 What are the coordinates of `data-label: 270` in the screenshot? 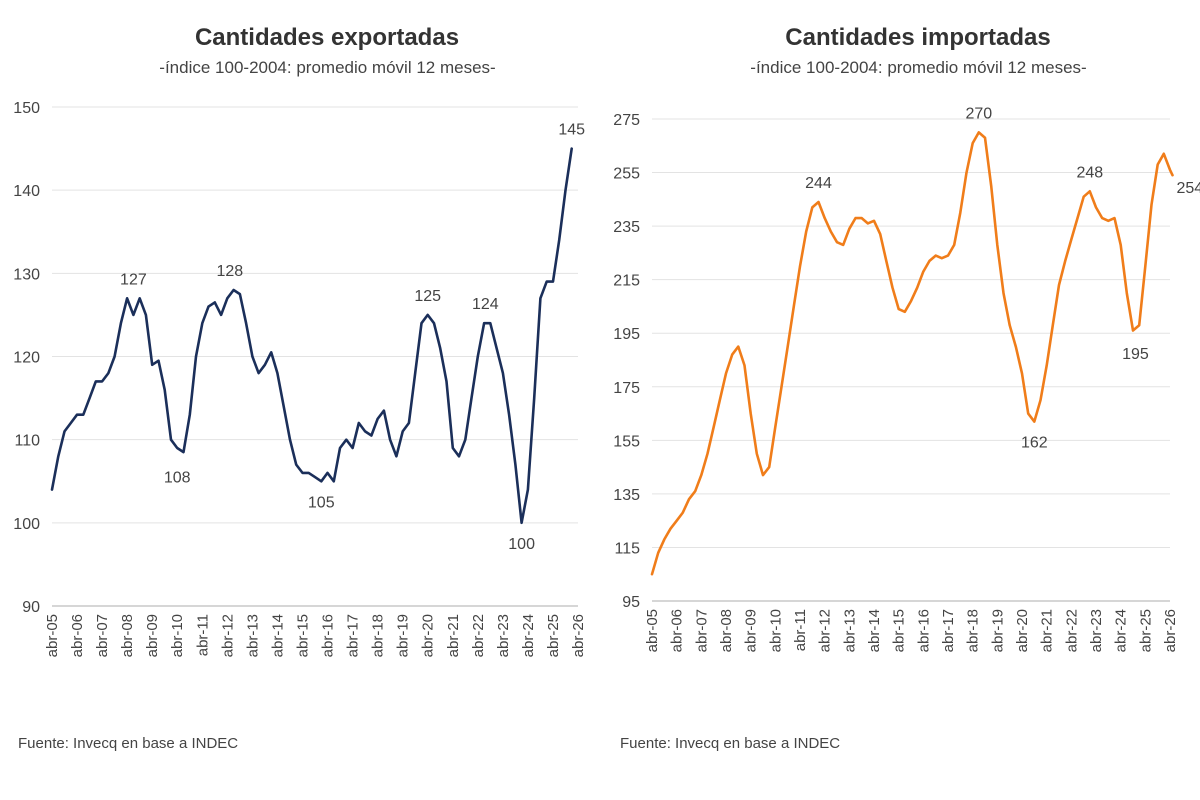 It's located at (978, 113).